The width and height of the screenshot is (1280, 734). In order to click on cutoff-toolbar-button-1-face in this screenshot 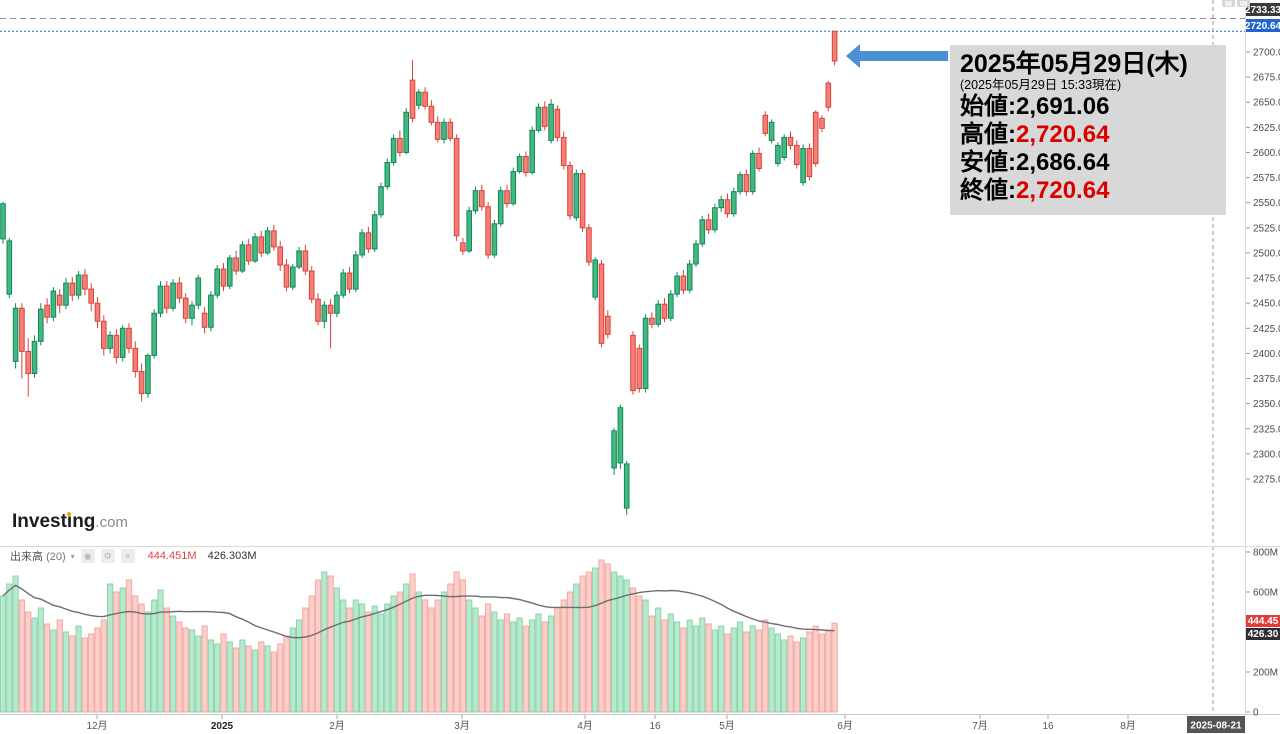, I will do `click(1228, 3)`.